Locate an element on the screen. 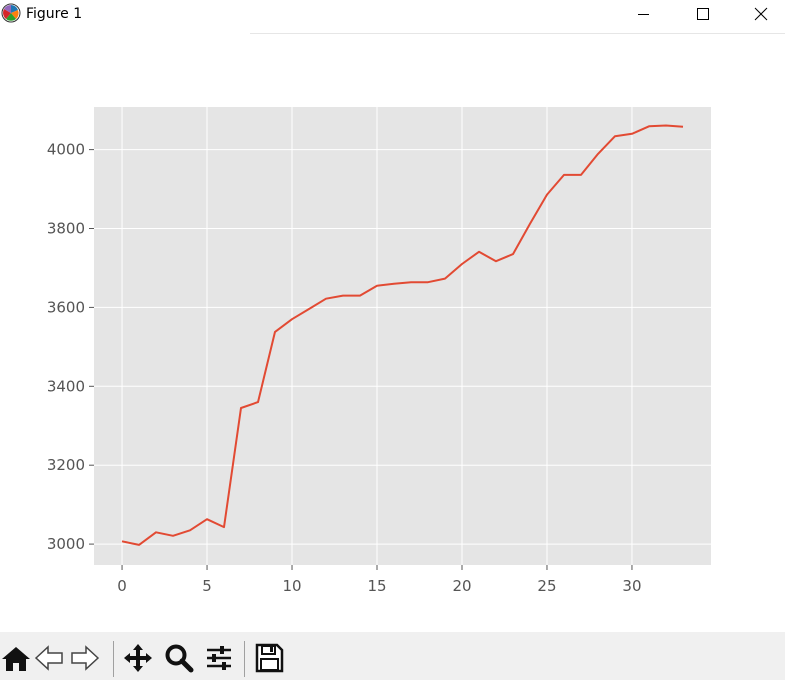 Image resolution: width=785 pixels, height=680 pixels. y-tick-label: 4000 is located at coordinates (66, 150).